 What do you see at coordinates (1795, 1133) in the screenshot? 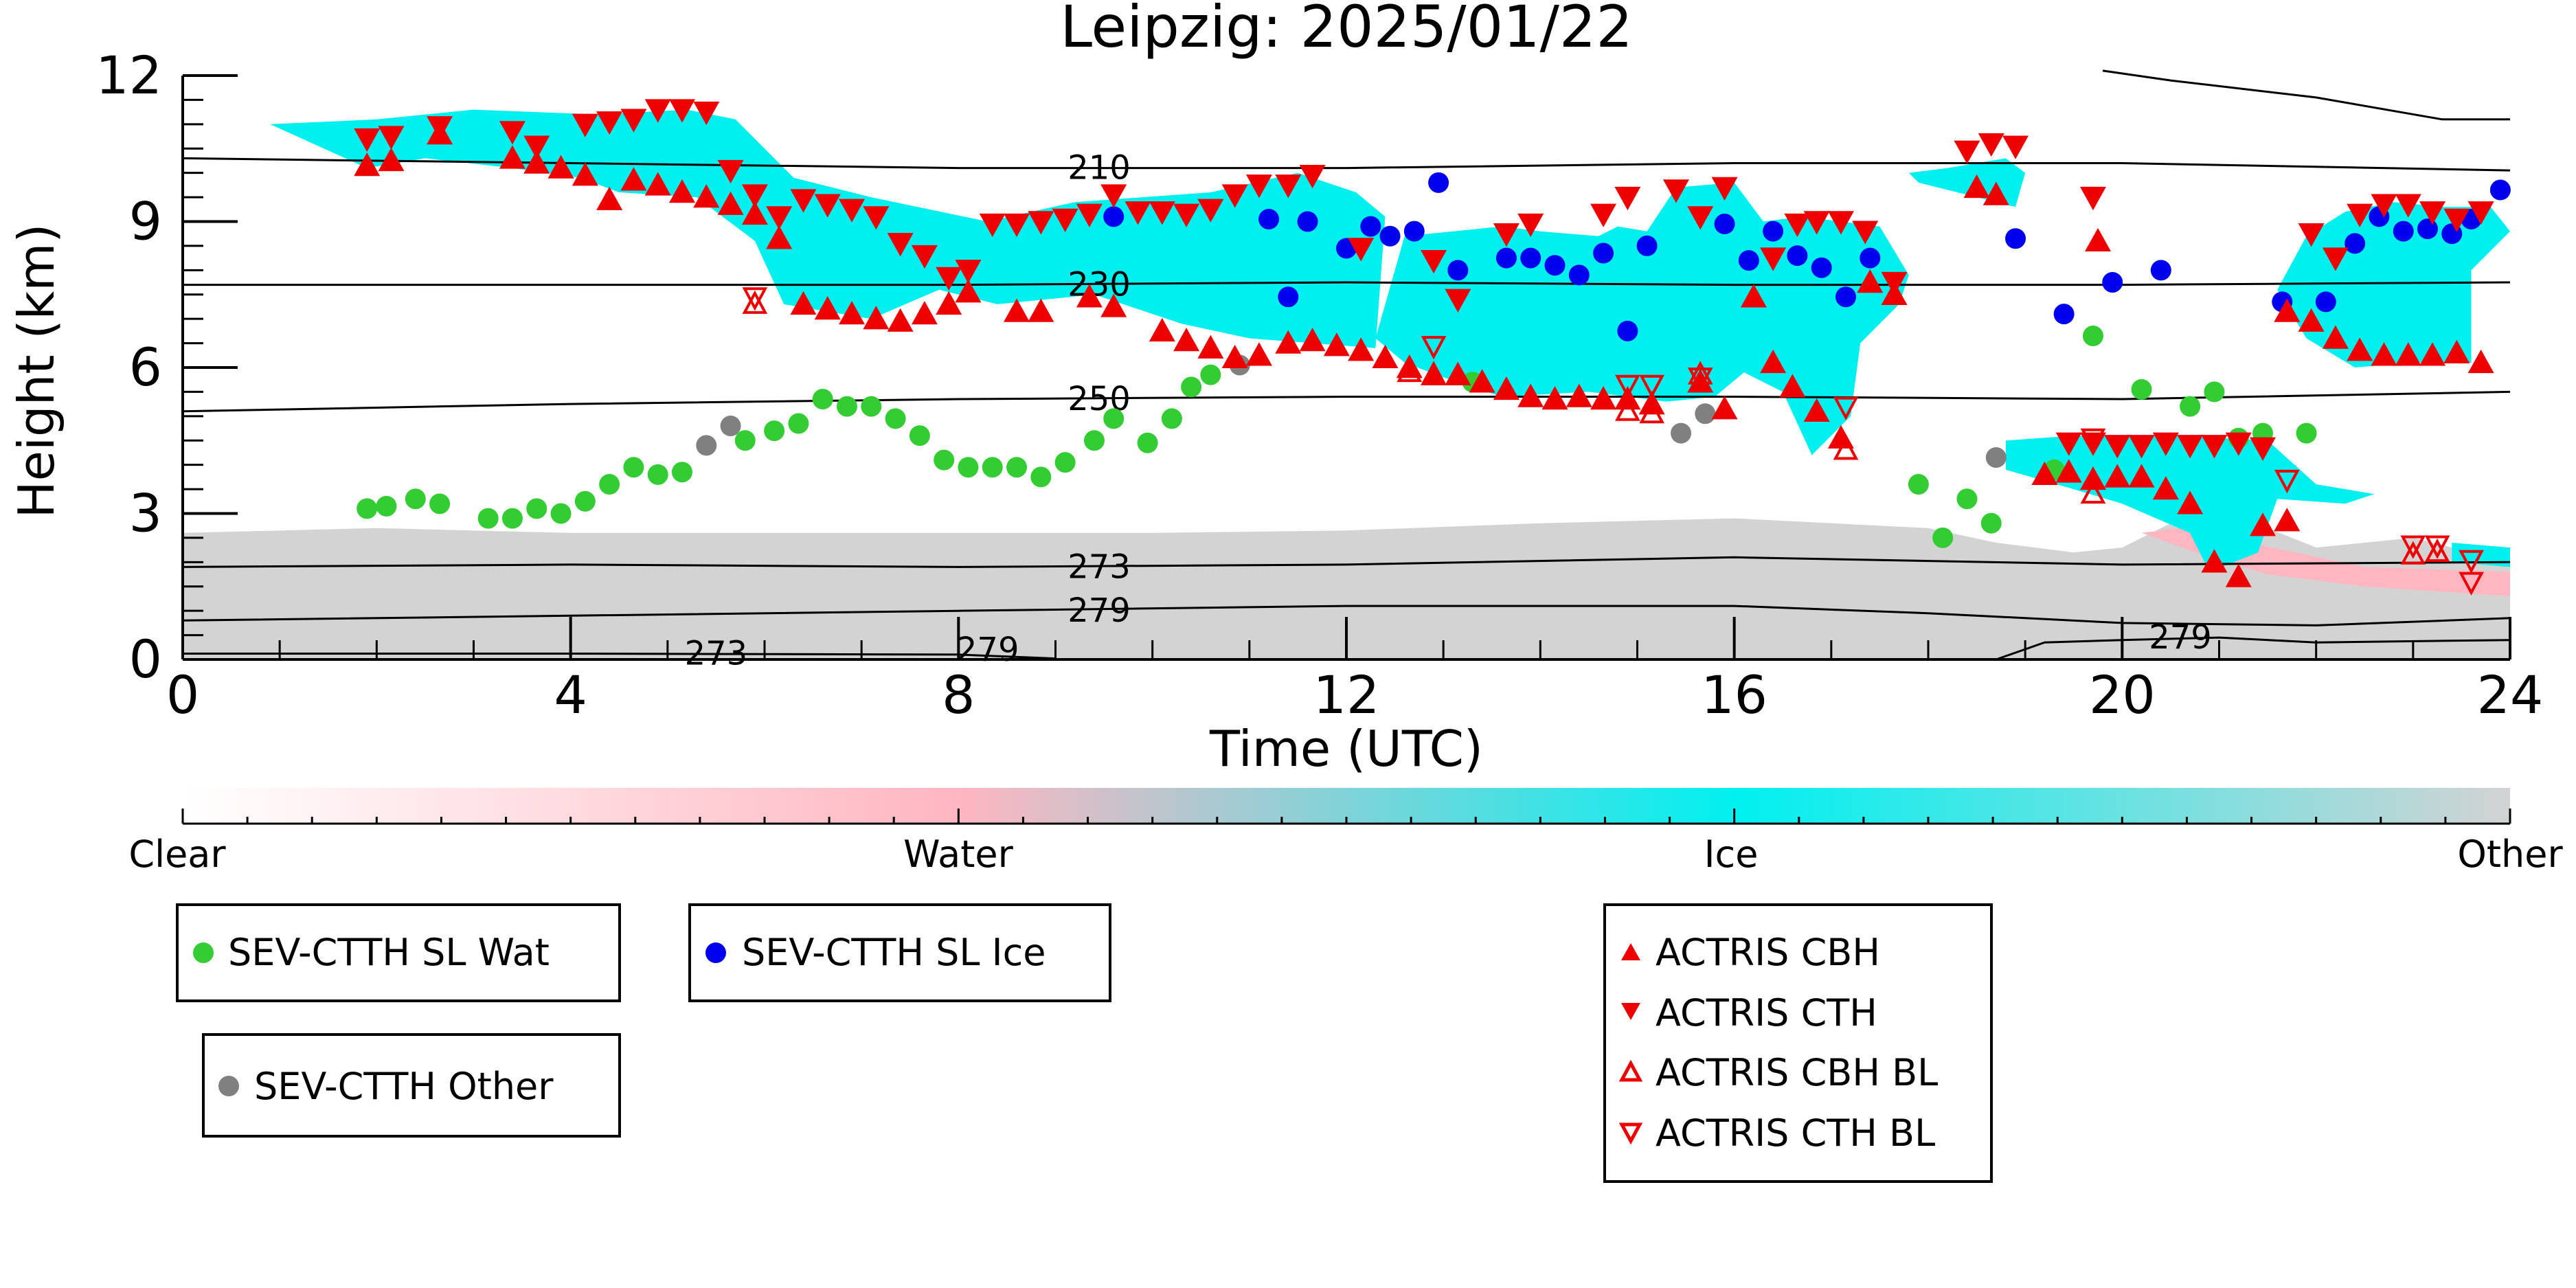
I see `legend-label-actris-cth-bl: ACTRIS CTH BL` at bounding box center [1795, 1133].